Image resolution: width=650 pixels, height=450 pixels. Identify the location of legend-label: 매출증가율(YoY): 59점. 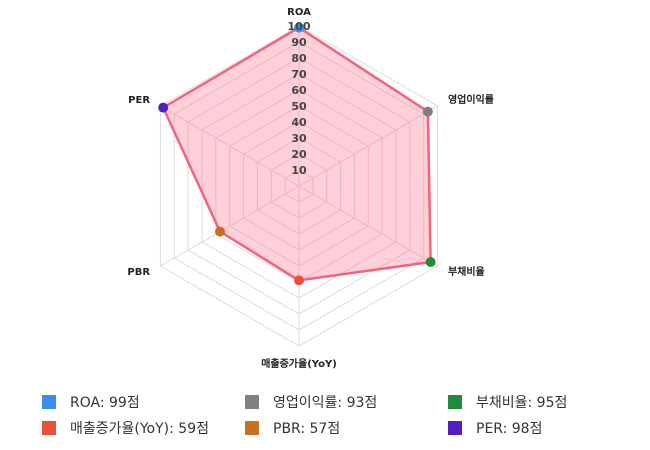
(139, 429).